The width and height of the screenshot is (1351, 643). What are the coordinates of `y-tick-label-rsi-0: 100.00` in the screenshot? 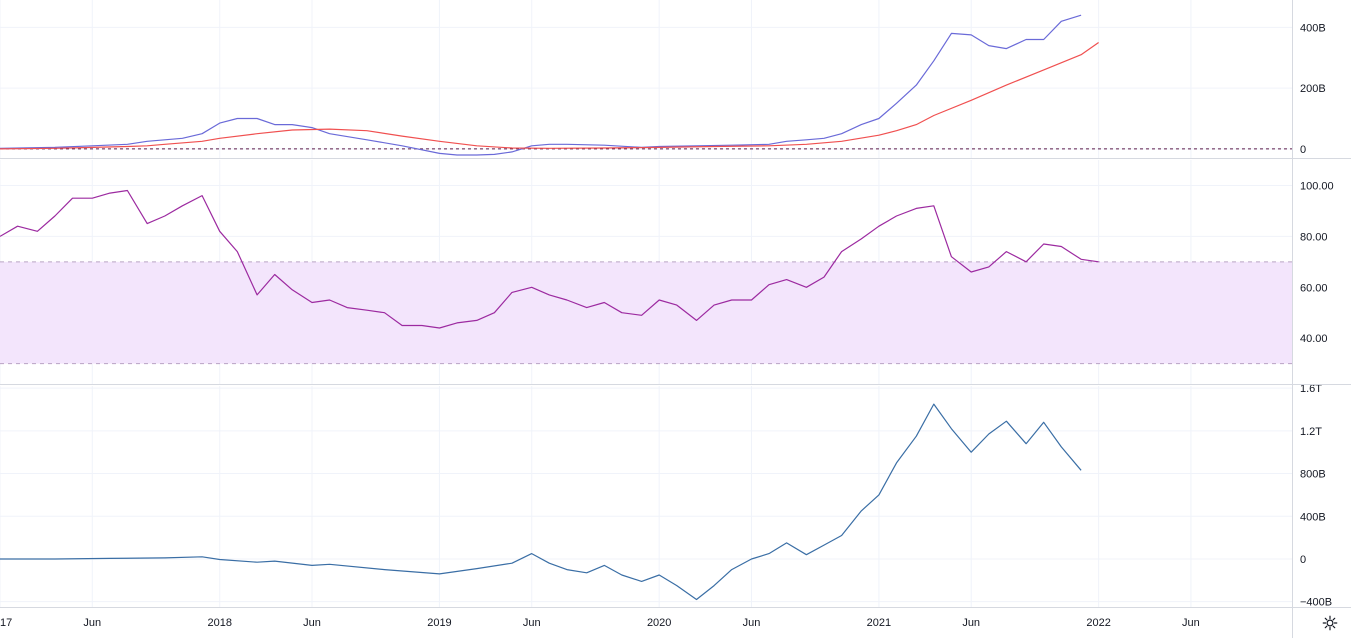 It's located at (1317, 186).